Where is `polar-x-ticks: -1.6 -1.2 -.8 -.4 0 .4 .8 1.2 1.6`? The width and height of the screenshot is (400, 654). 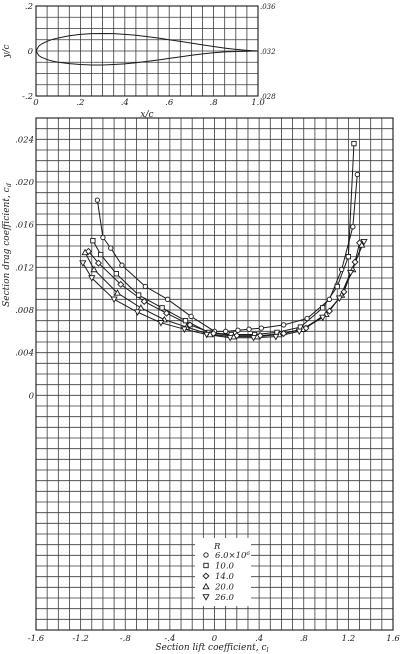 polar-x-ticks: -1.6 -1.2 -.8 -.4 0 .4 .8 1.2 1.6 is located at coordinates (214, 639).